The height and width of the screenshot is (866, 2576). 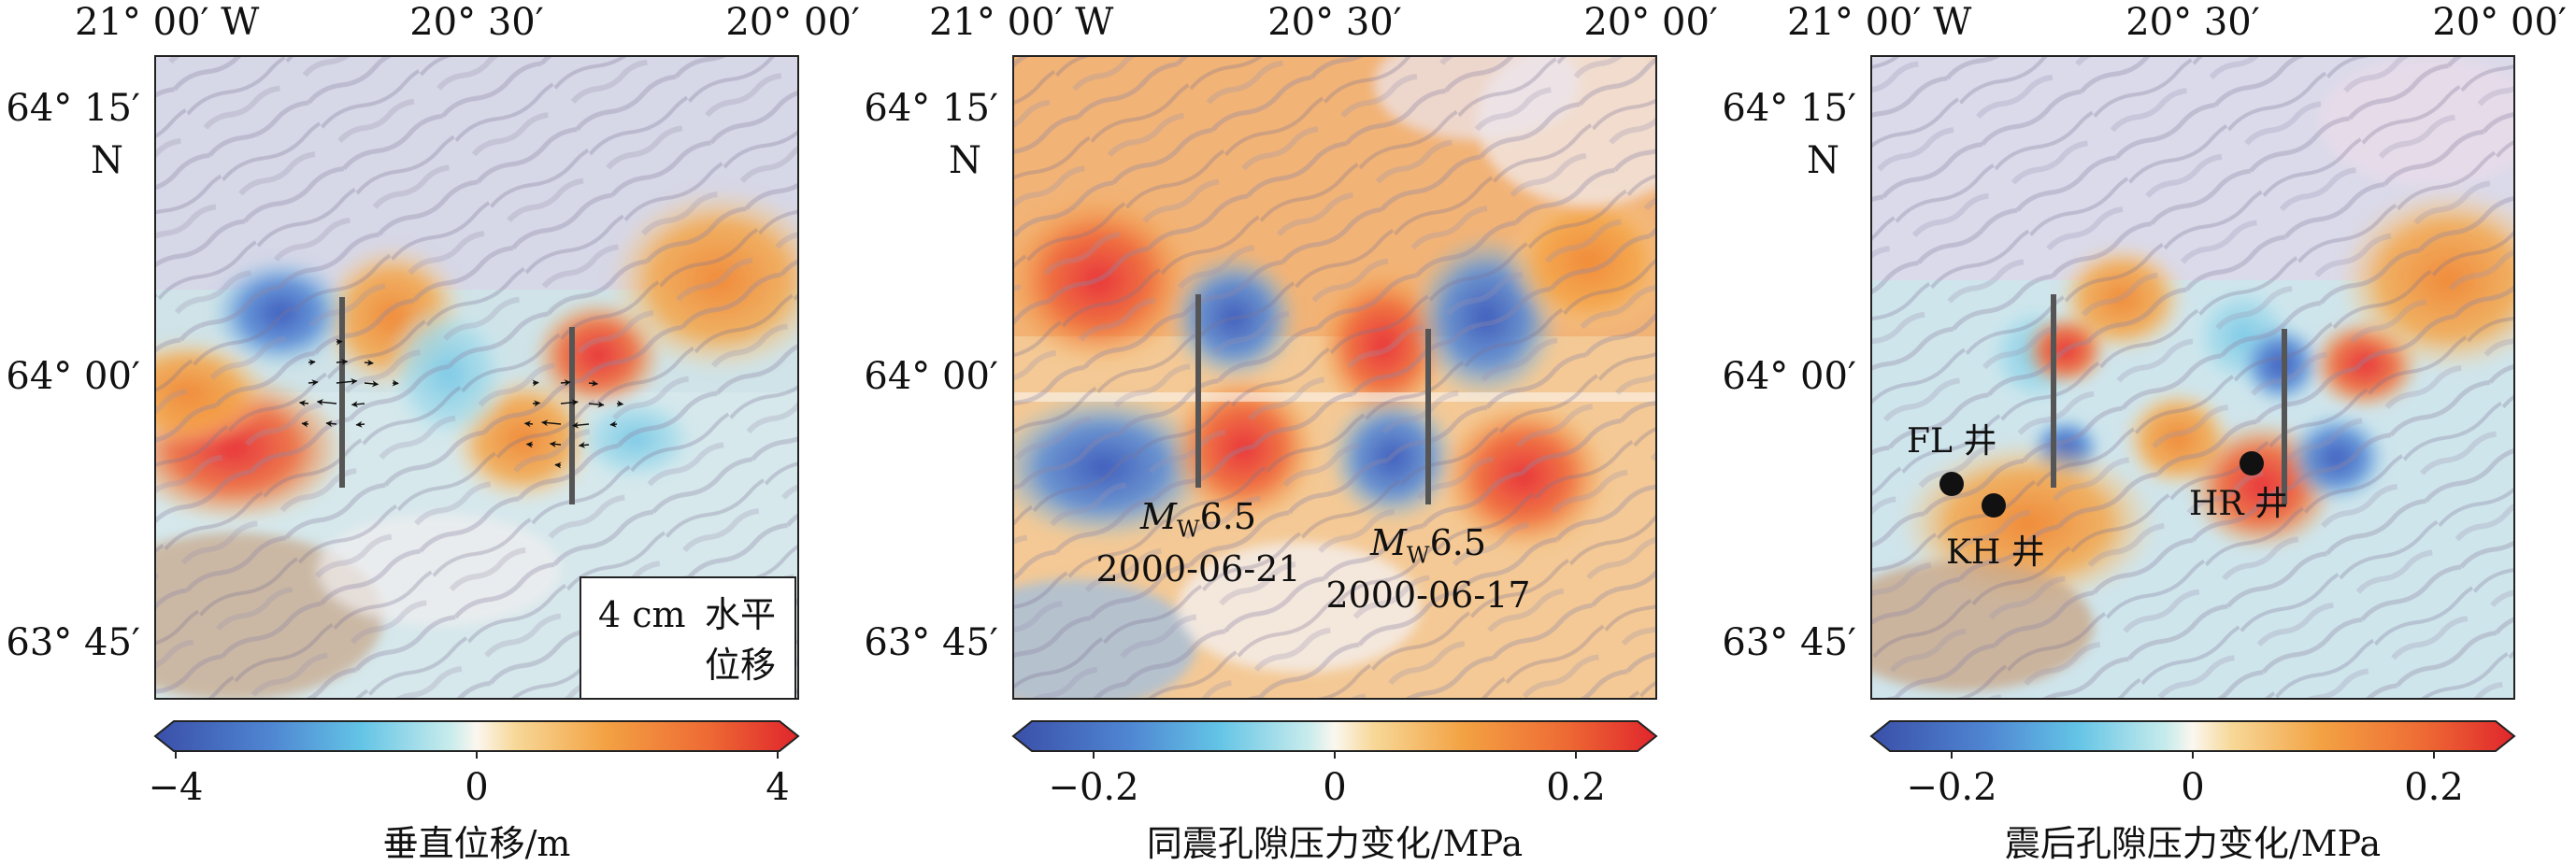 What do you see at coordinates (1334, 739) in the screenshot?
I see `colorbar-coseismic` at bounding box center [1334, 739].